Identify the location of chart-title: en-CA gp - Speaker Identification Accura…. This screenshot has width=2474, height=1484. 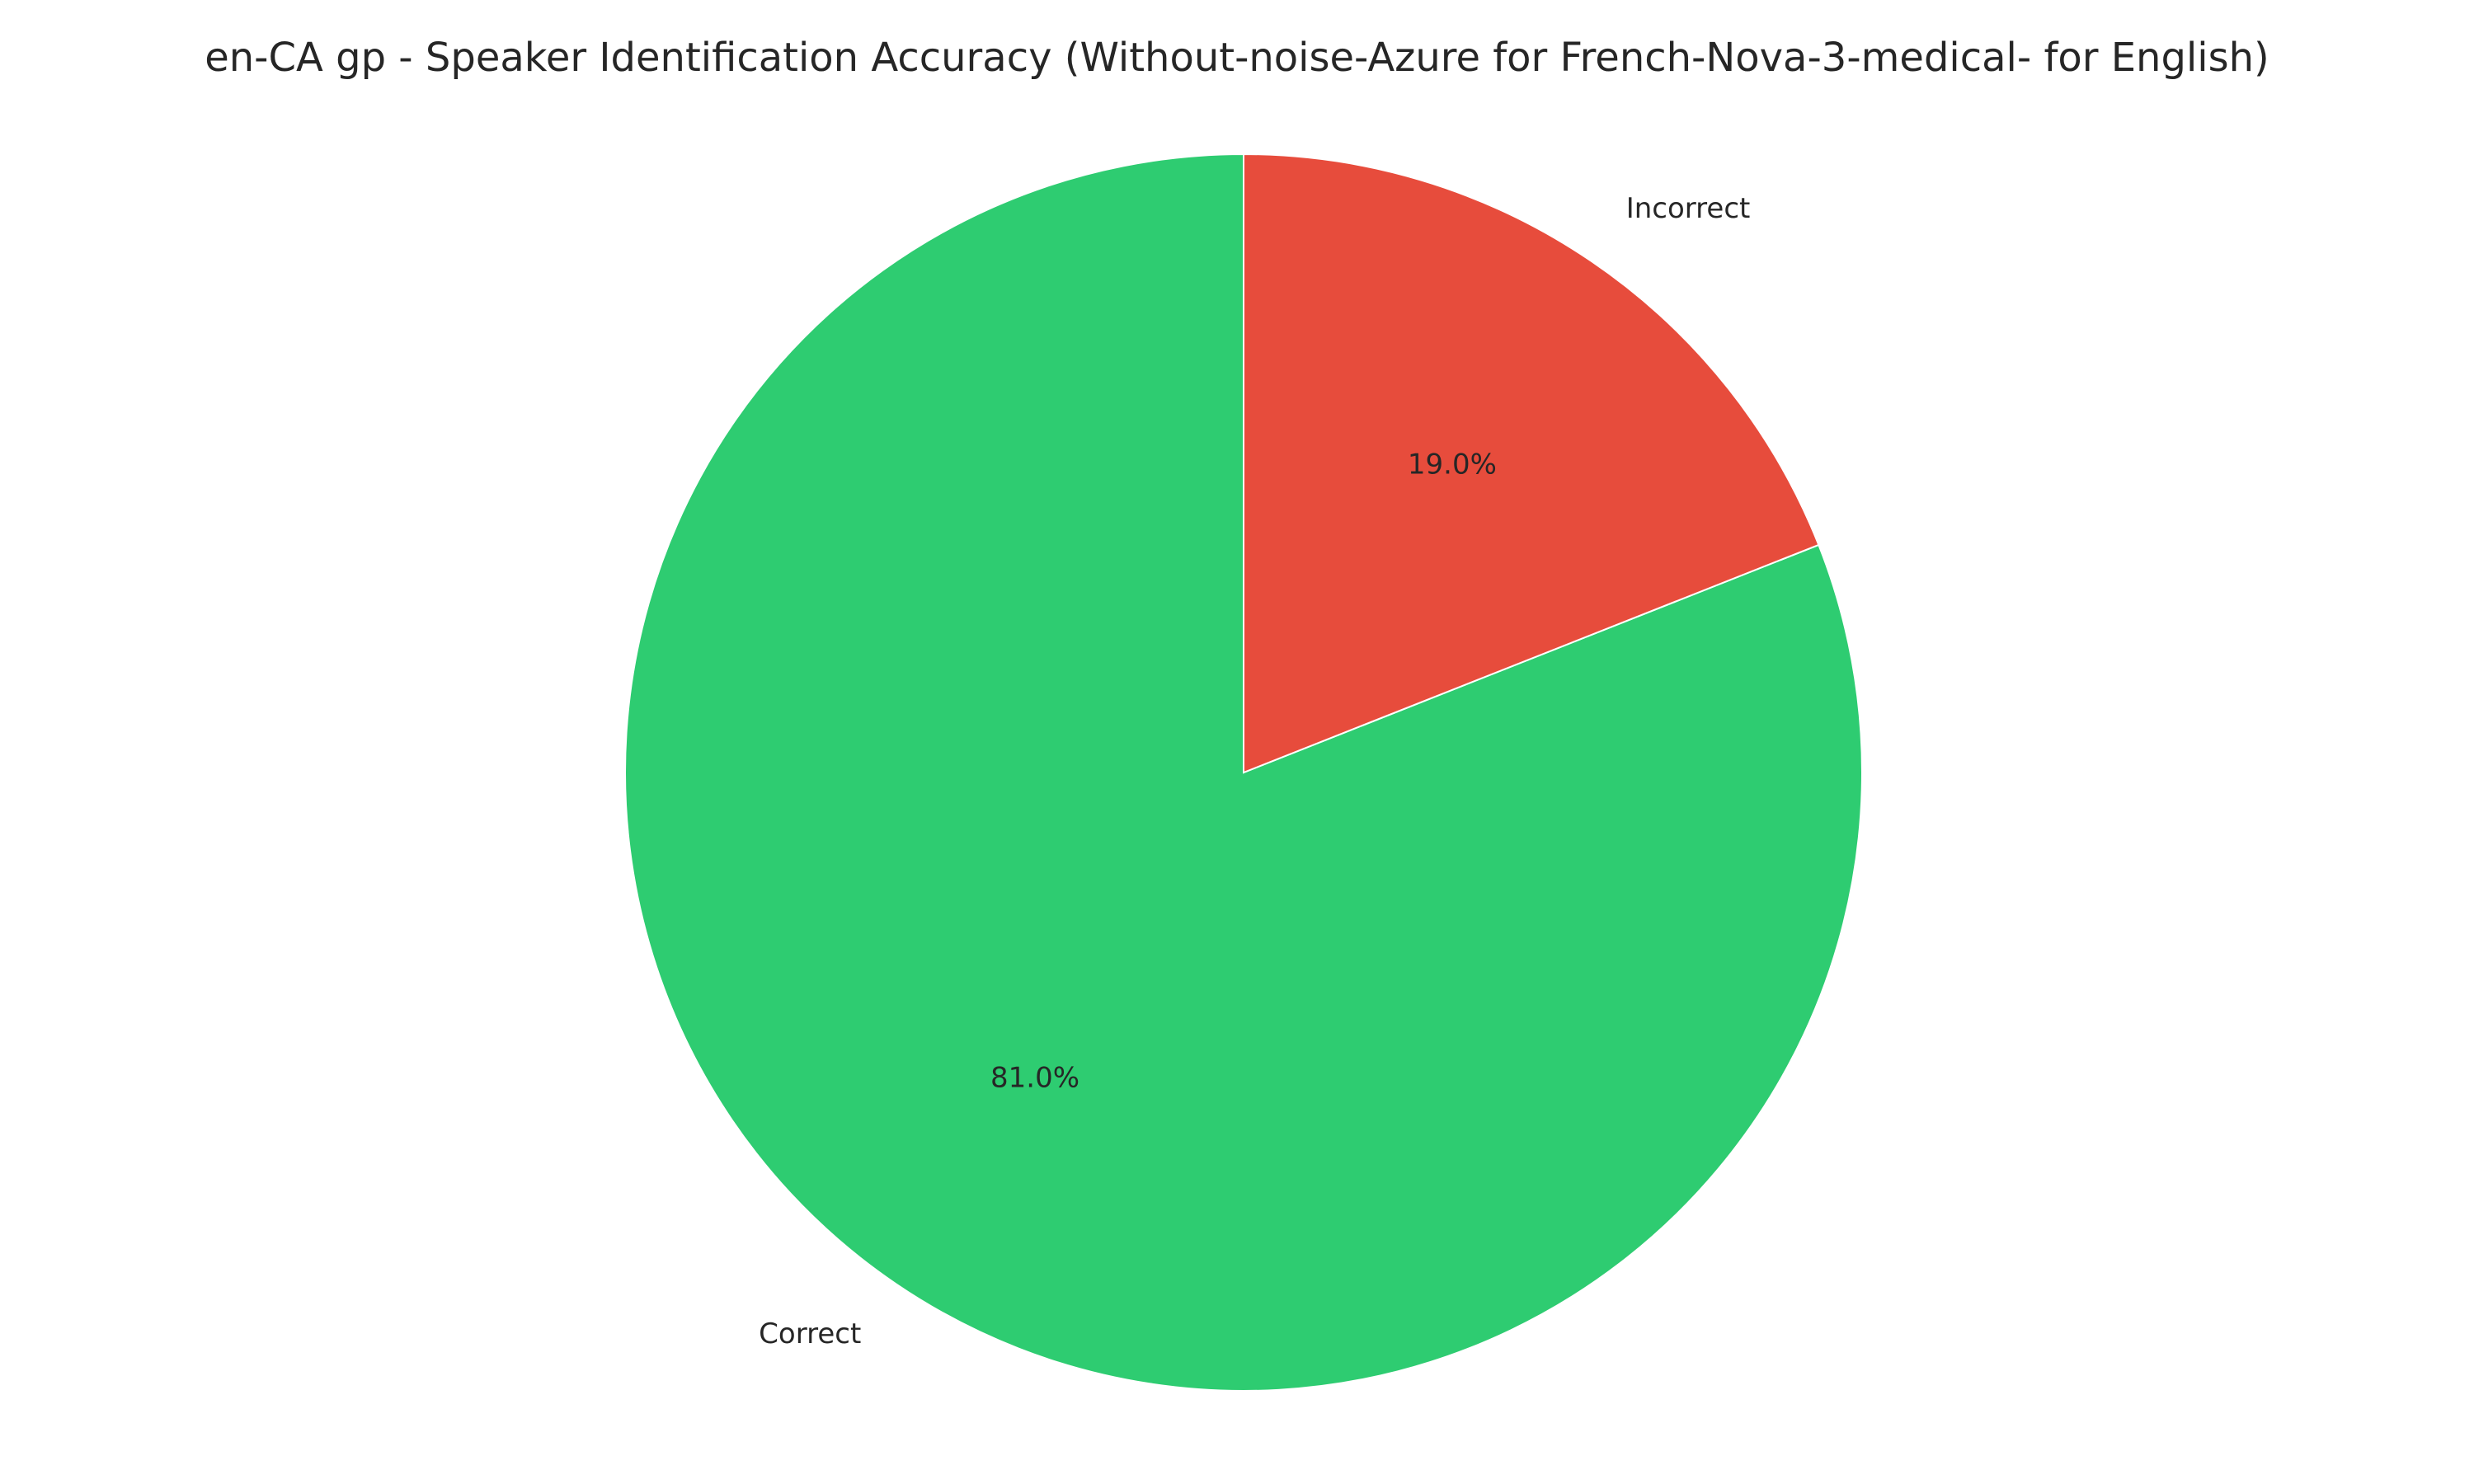
(1237, 58).